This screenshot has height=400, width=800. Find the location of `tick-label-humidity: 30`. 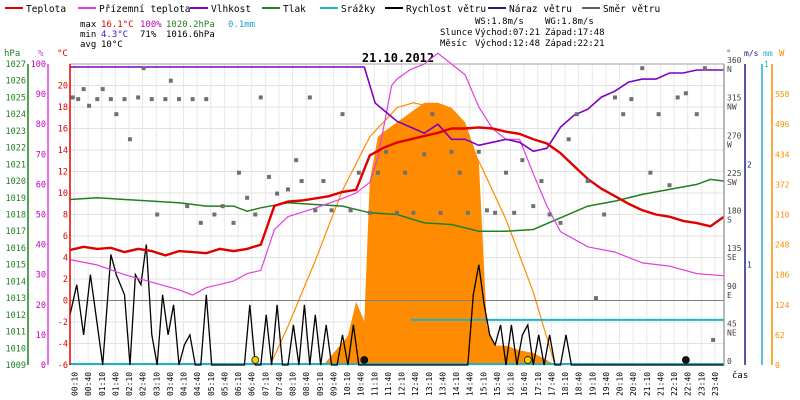

tick-label-humidity: 30 is located at coordinates (41, 276).